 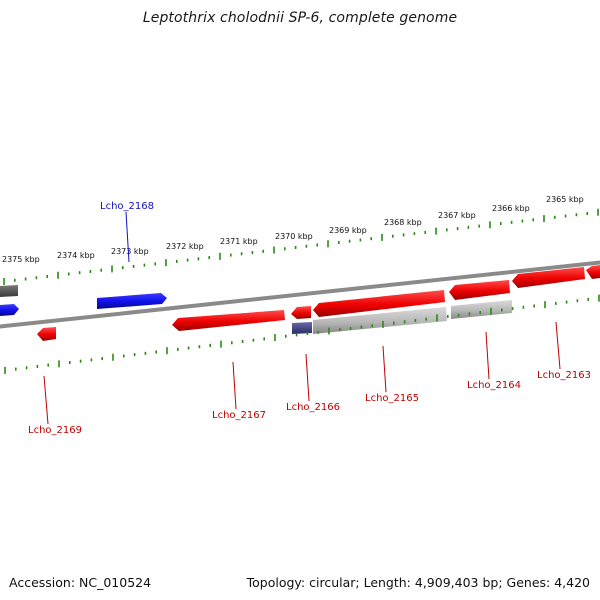 I want to click on kbp-tick-label: 2366 kbp, so click(x=511, y=208).